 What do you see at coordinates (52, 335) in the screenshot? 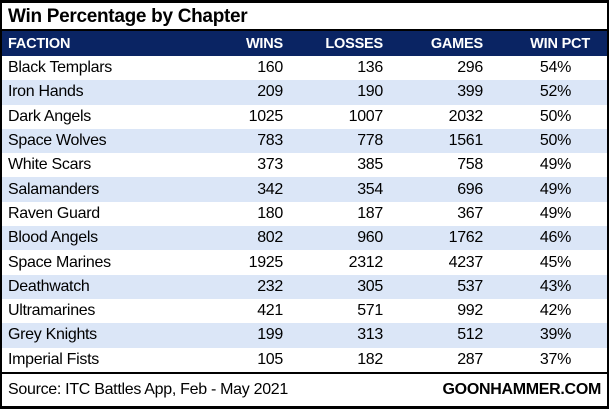
I see `faction-cell: Grey Knights` at bounding box center [52, 335].